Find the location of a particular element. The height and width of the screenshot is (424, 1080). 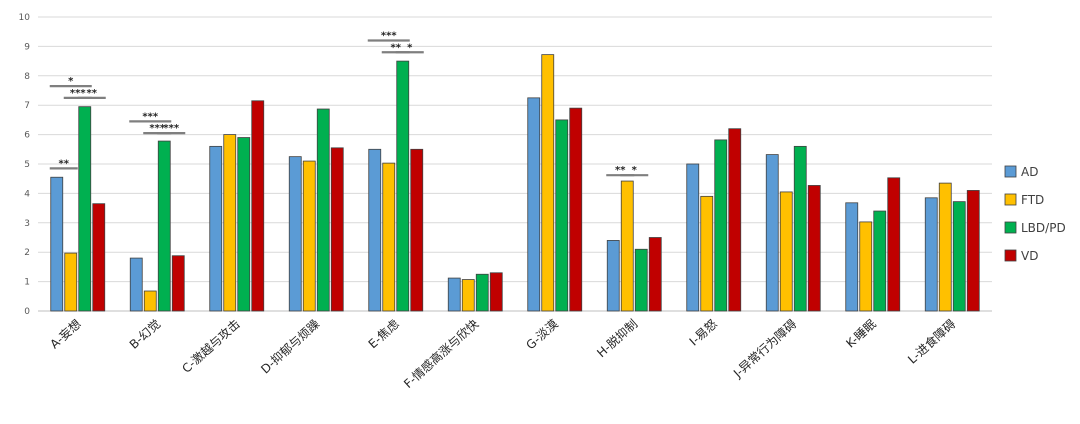

y-tick-label: 2 is located at coordinates (27, 253).